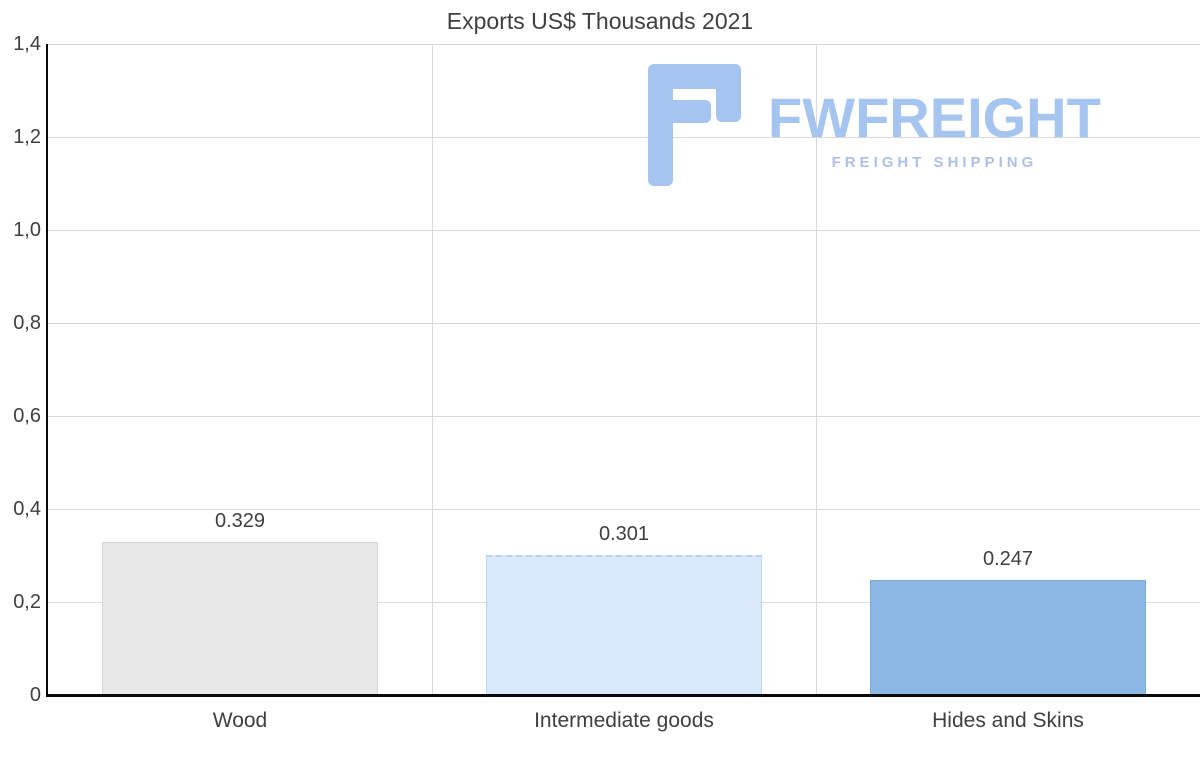 The image size is (1200, 763). What do you see at coordinates (47, 370) in the screenshot?
I see `y-axis-line` at bounding box center [47, 370].